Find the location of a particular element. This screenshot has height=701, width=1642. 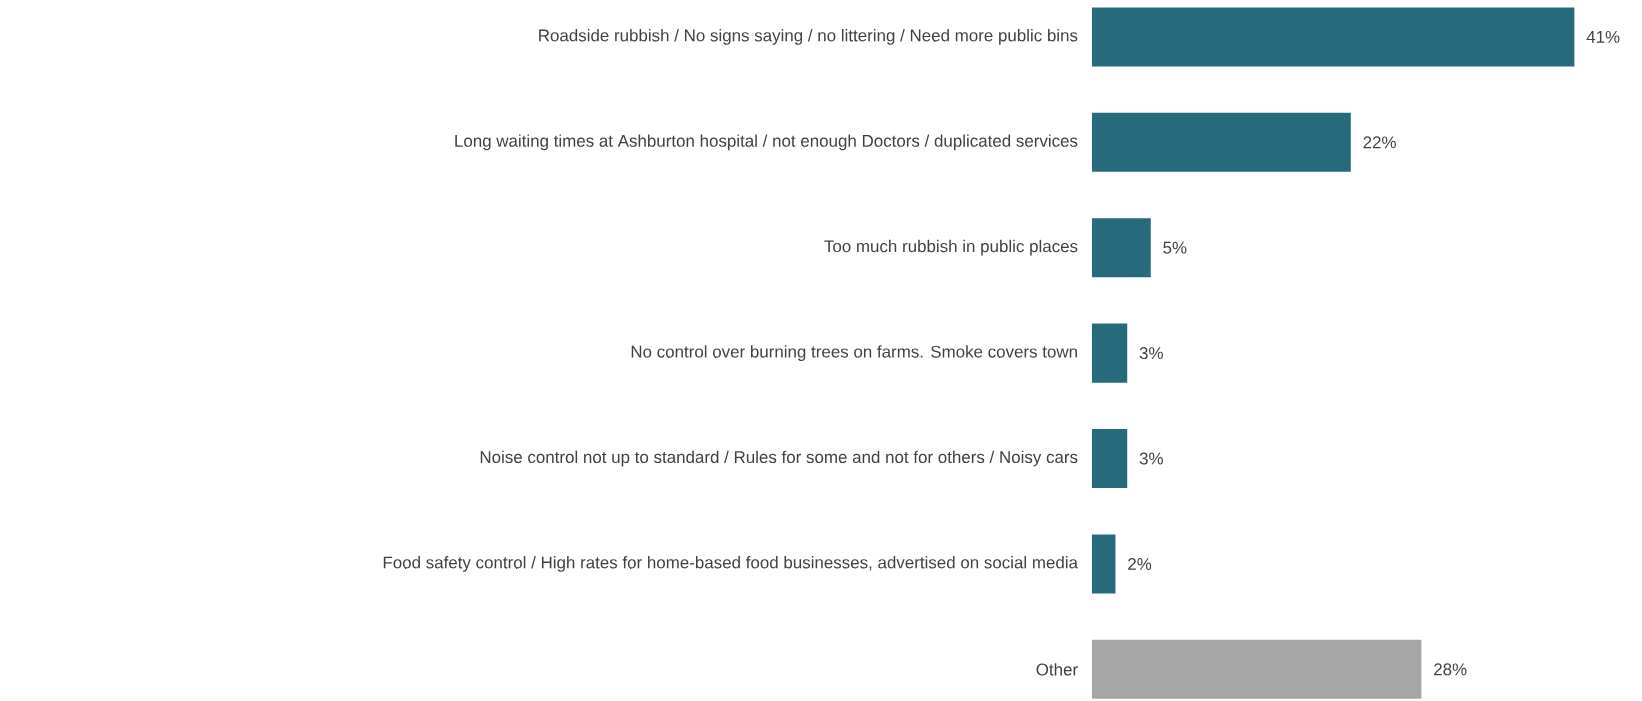

data-label: 28% is located at coordinates (1450, 669).